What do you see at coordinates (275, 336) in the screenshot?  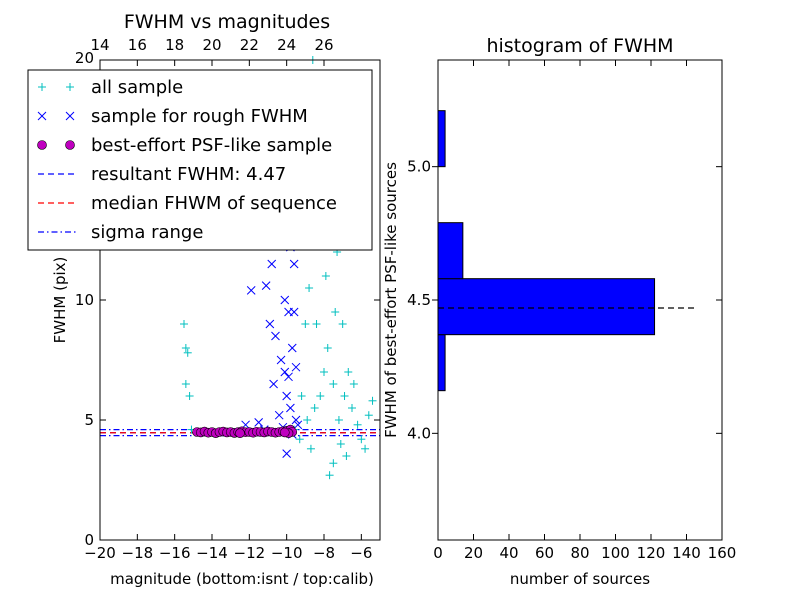 I see `series-1-point-9-b` at bounding box center [275, 336].